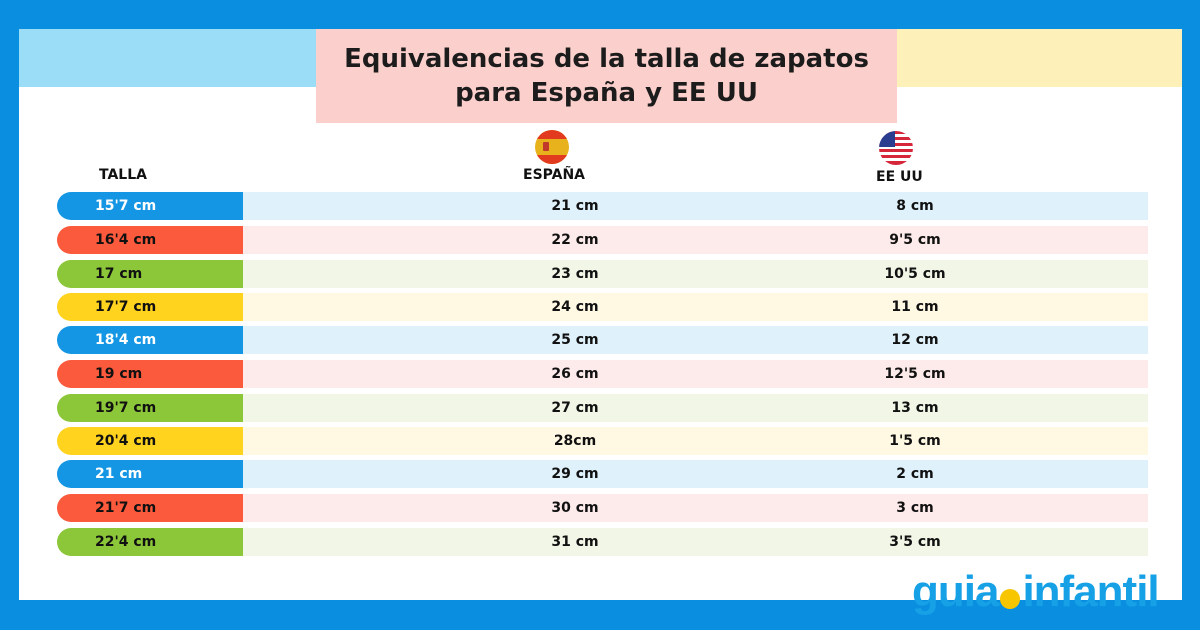 The image size is (1200, 630). What do you see at coordinates (150, 240) in the screenshot?
I see `talla-cell: 16'4 cm` at bounding box center [150, 240].